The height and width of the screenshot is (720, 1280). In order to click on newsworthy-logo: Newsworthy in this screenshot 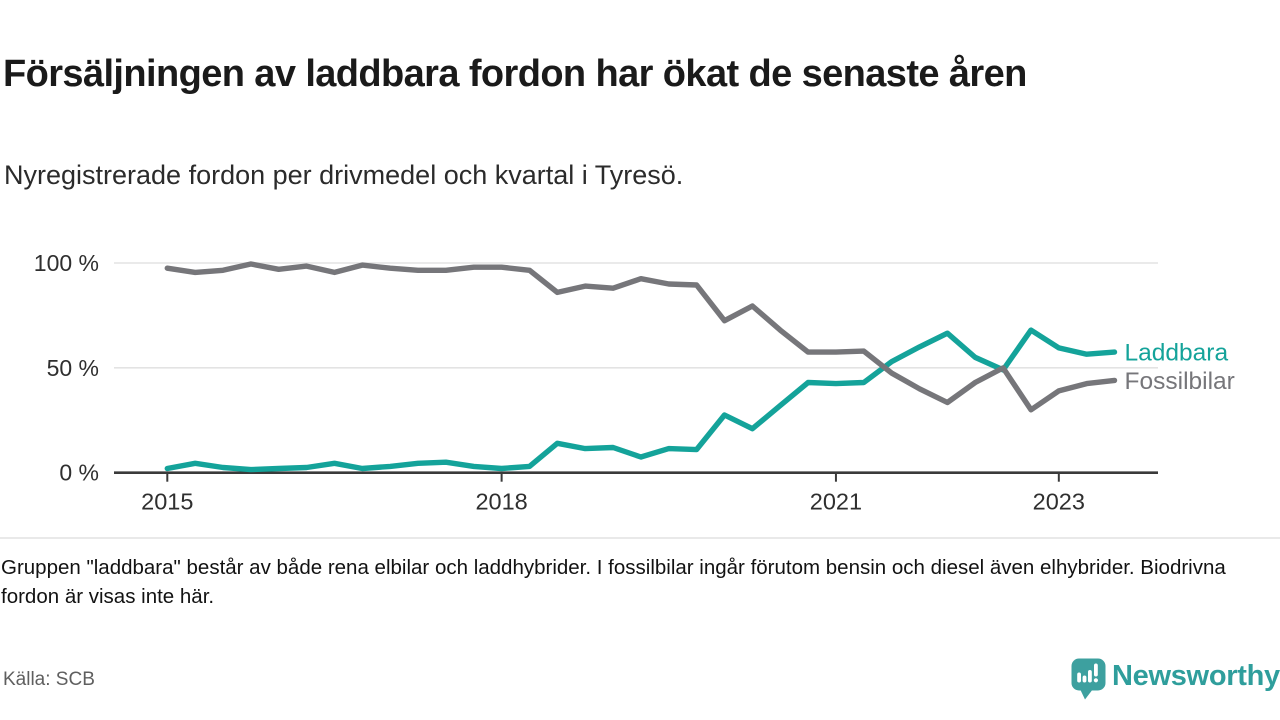, I will do `click(1175, 680)`.